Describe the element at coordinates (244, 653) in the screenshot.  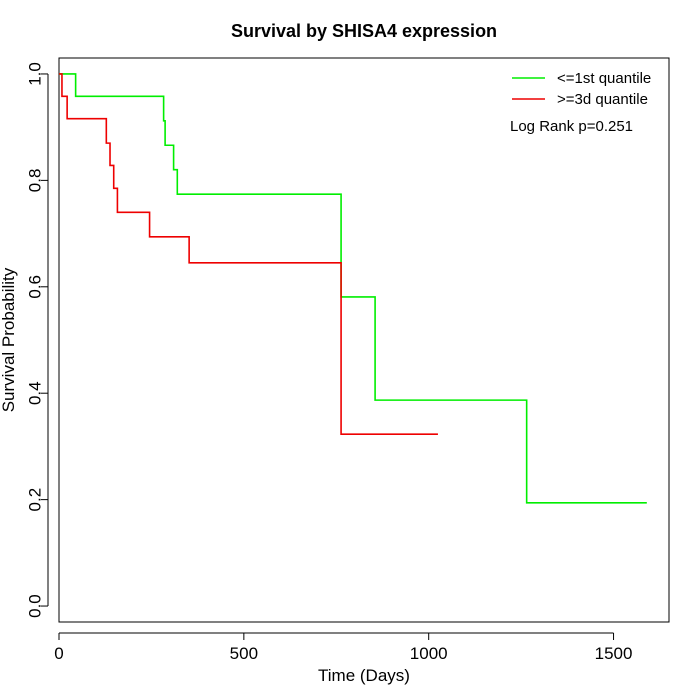
I see `x-tick-label: 500` at that location.